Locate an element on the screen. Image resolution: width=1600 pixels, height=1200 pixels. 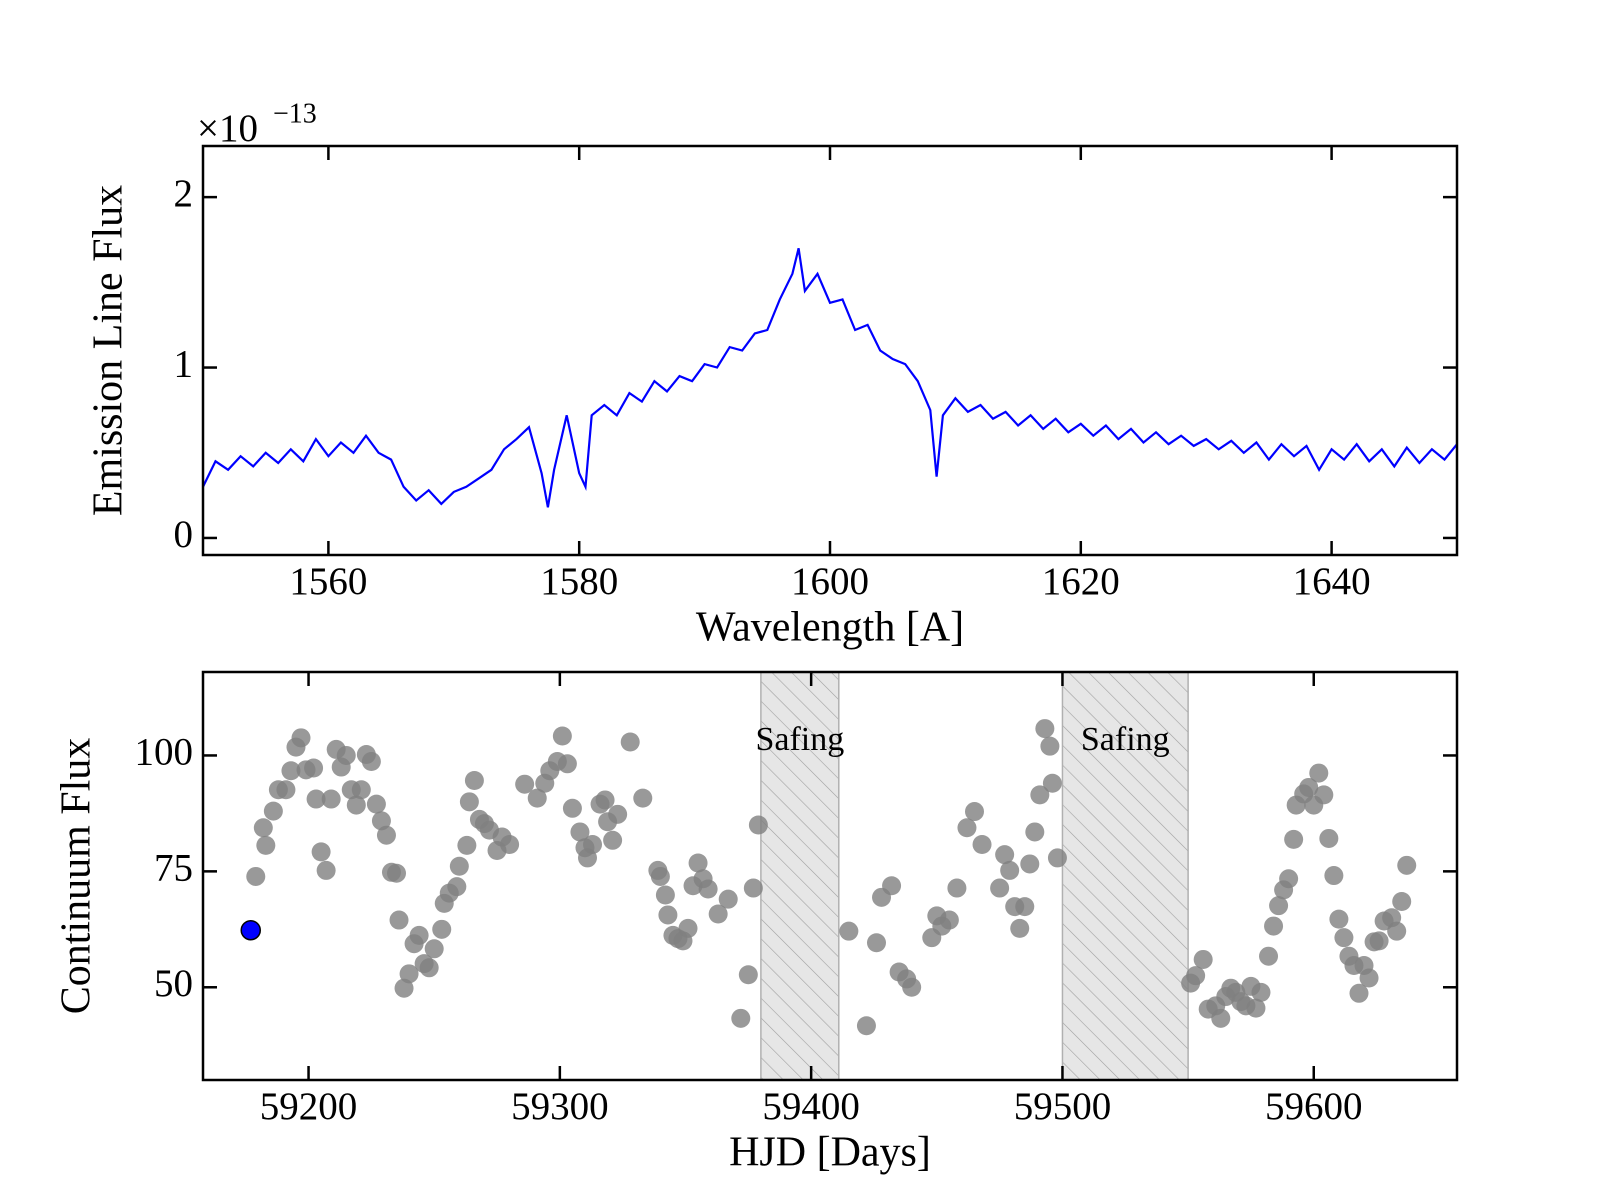
x-tick-label: 1560 is located at coordinates (328, 581).